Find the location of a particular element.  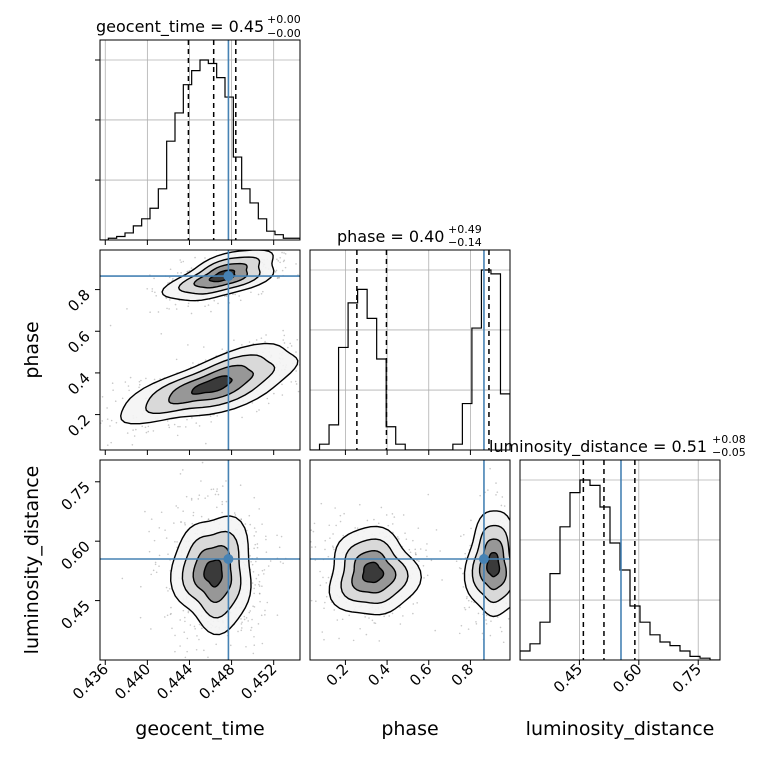

ytick-label-phase: 0.4 is located at coordinates (79, 384).